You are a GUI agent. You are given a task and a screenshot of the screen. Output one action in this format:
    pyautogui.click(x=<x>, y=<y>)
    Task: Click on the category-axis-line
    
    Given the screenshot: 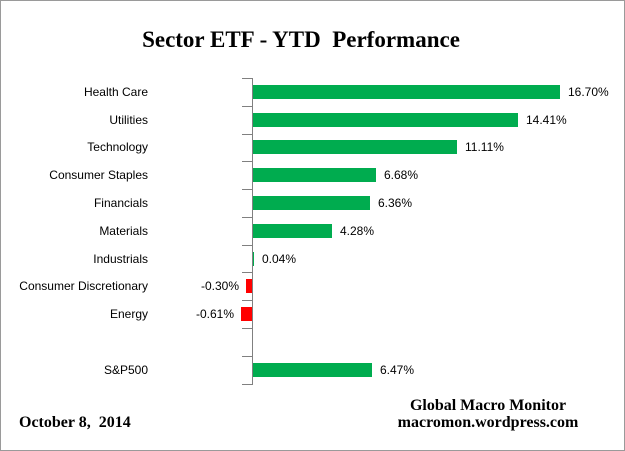 What is the action you would take?
    pyautogui.click(x=252, y=231)
    